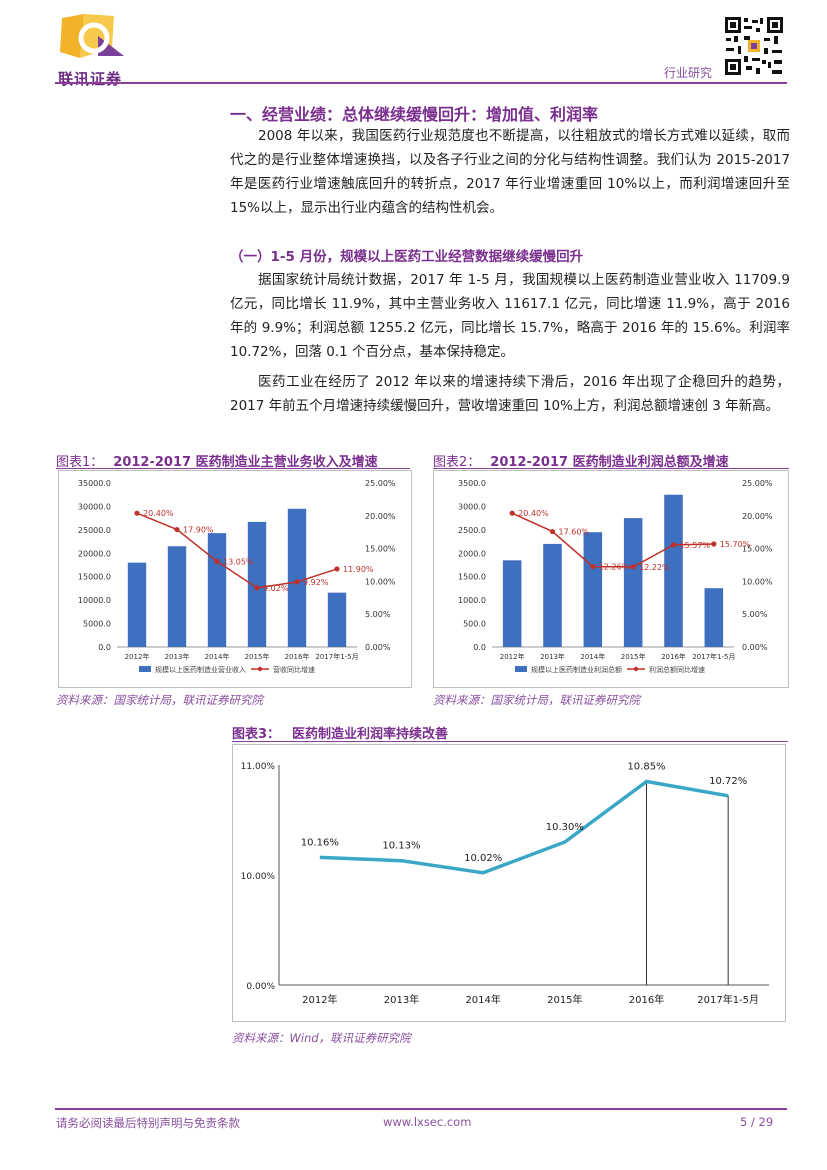 The height and width of the screenshot is (1170, 827). Describe the element at coordinates (370, 734) in the screenshot. I see `figure3-title: 医药制造业利润率持续改善` at that location.